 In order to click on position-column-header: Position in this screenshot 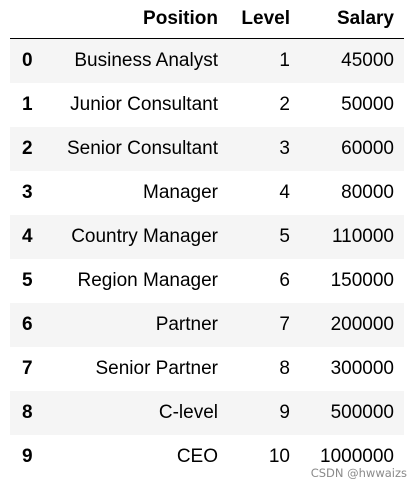, I will do `click(138, 19)`.